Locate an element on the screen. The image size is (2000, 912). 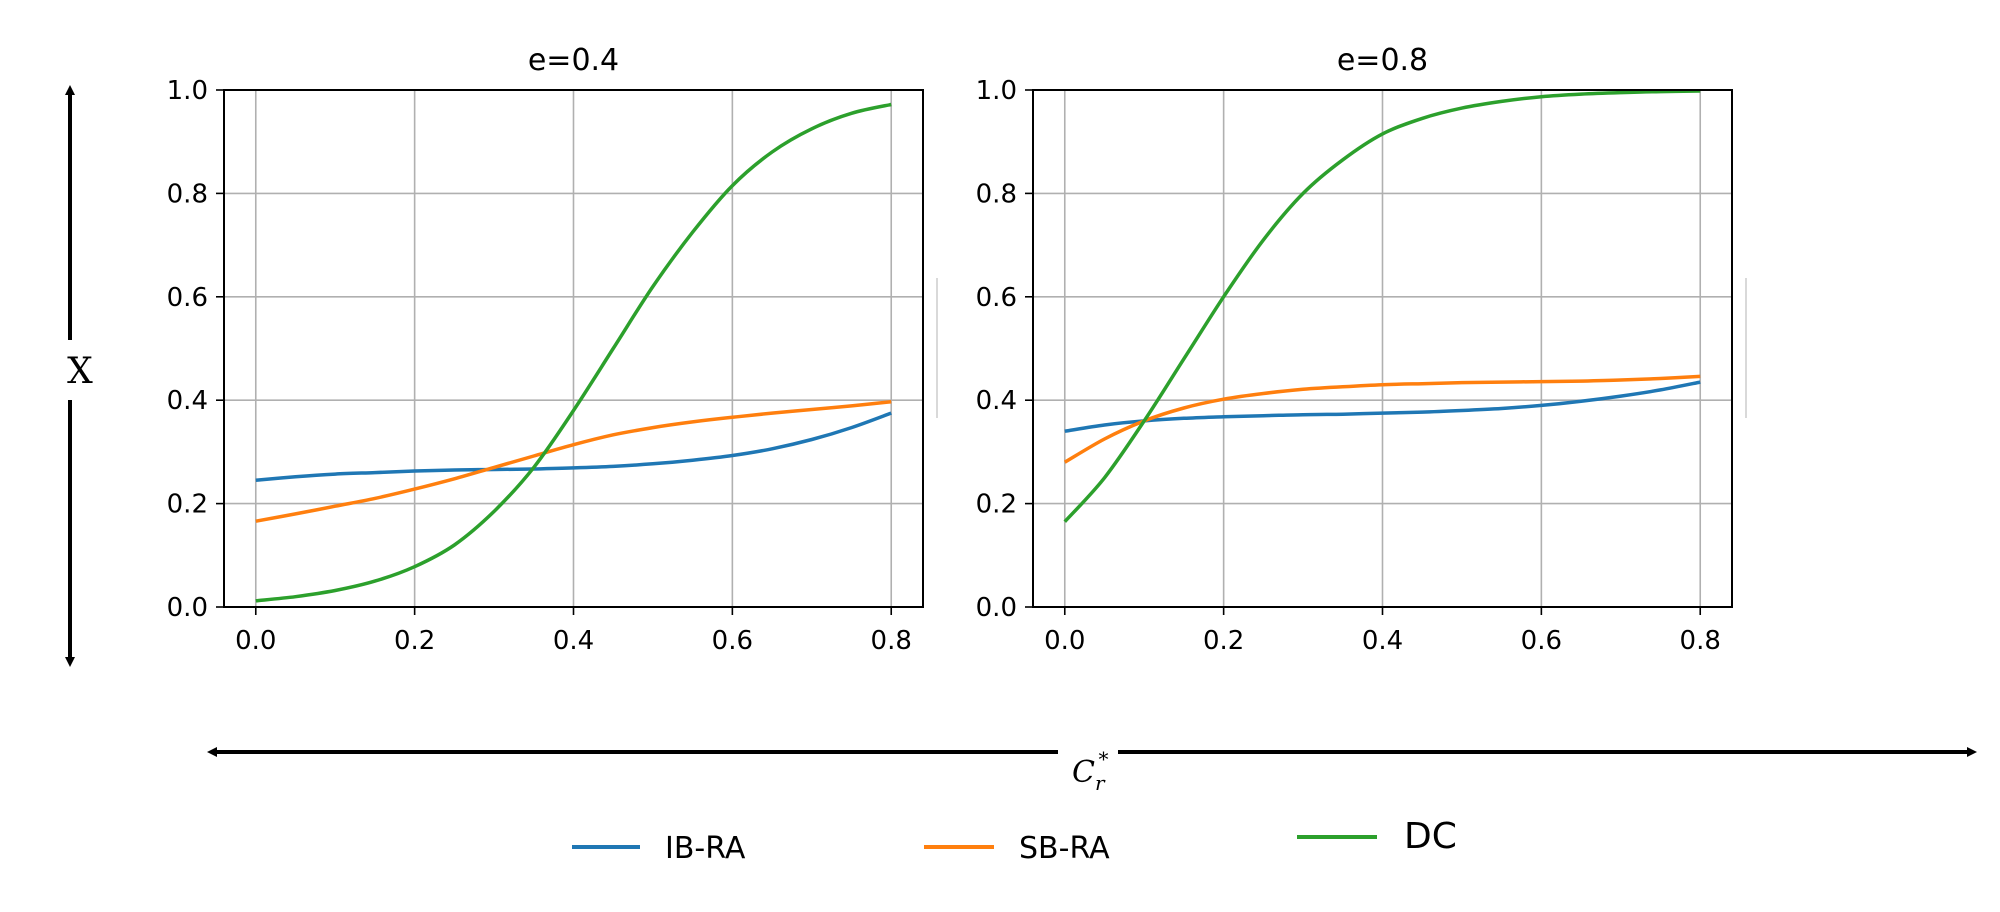
x-axis-arrow: Cr* is located at coordinates (1092, 771).